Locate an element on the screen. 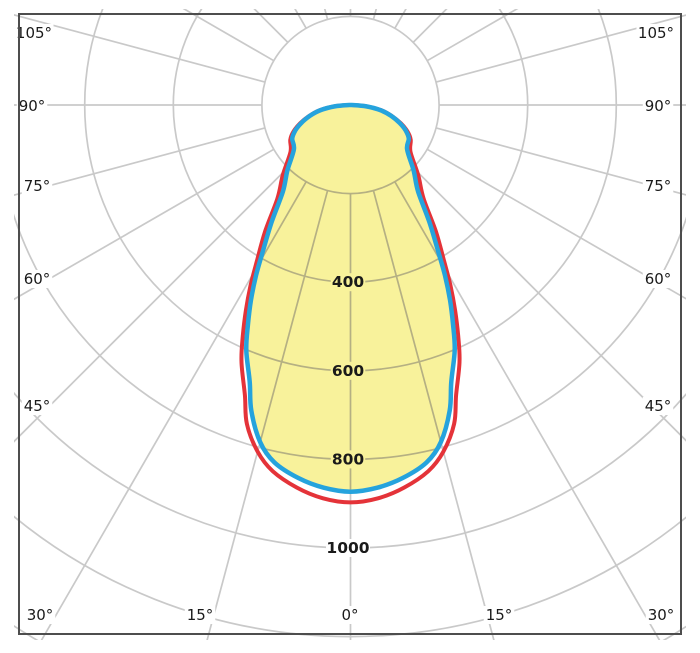  angle-label-right-60: 60° is located at coordinates (658, 279).